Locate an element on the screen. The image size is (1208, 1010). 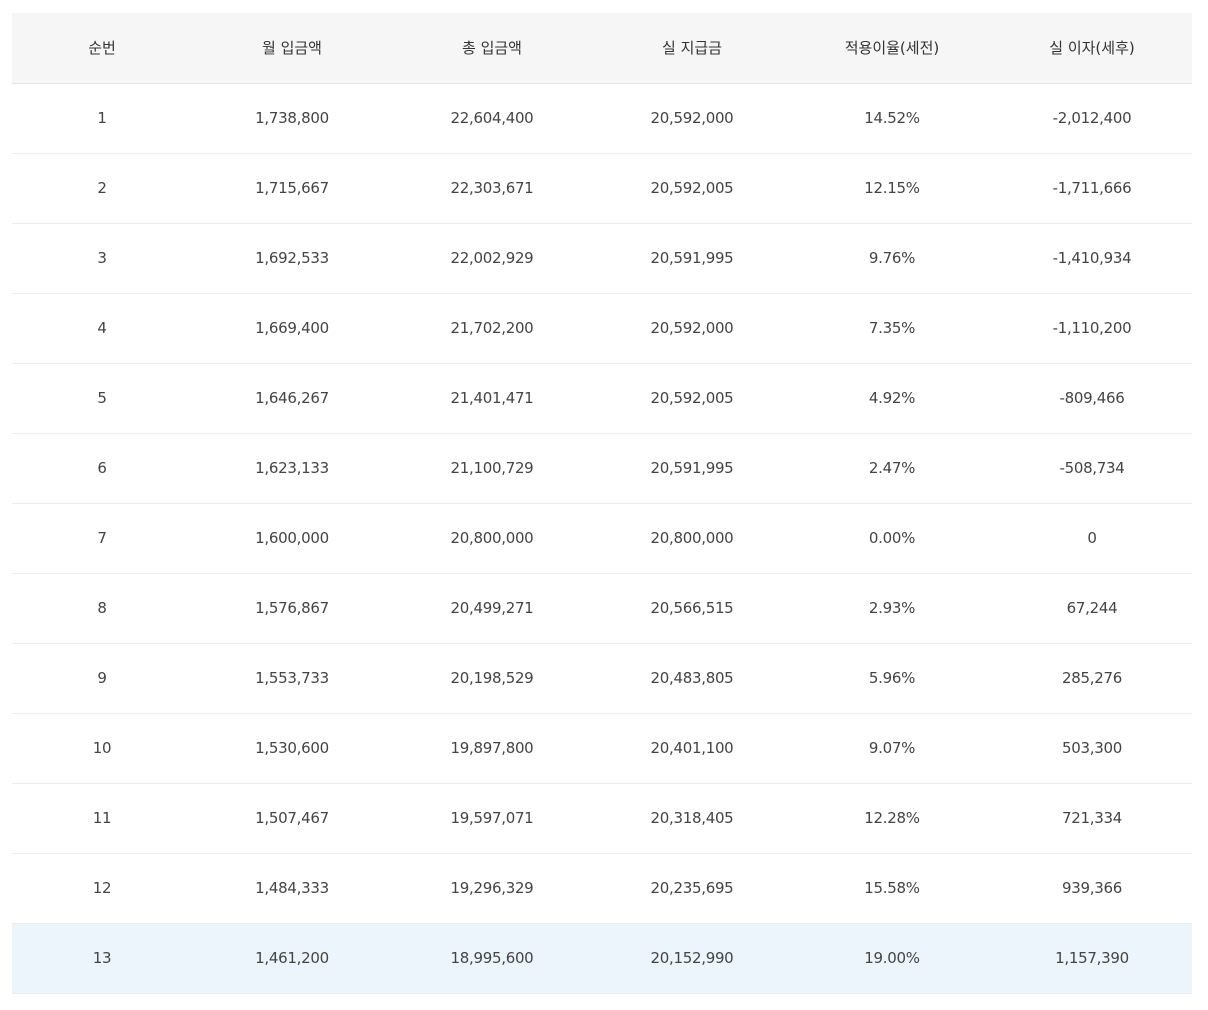
cell-actual-interest: 1,157,390 is located at coordinates (1092, 958).